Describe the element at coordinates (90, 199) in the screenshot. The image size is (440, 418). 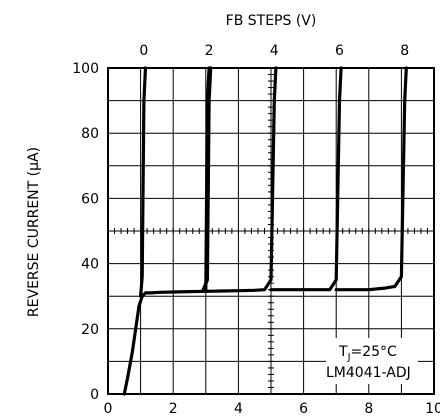
I see `y-tick-label: 60` at that location.